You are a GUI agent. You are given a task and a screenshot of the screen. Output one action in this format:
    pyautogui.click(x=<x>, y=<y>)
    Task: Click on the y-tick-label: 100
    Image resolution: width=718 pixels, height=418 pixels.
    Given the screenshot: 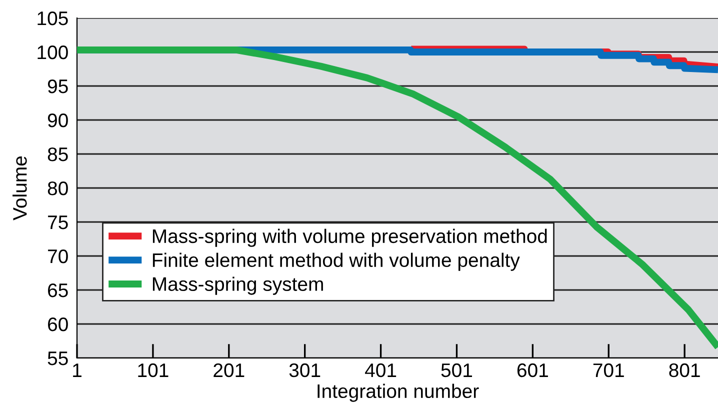 What is the action you would take?
    pyautogui.click(x=53, y=52)
    